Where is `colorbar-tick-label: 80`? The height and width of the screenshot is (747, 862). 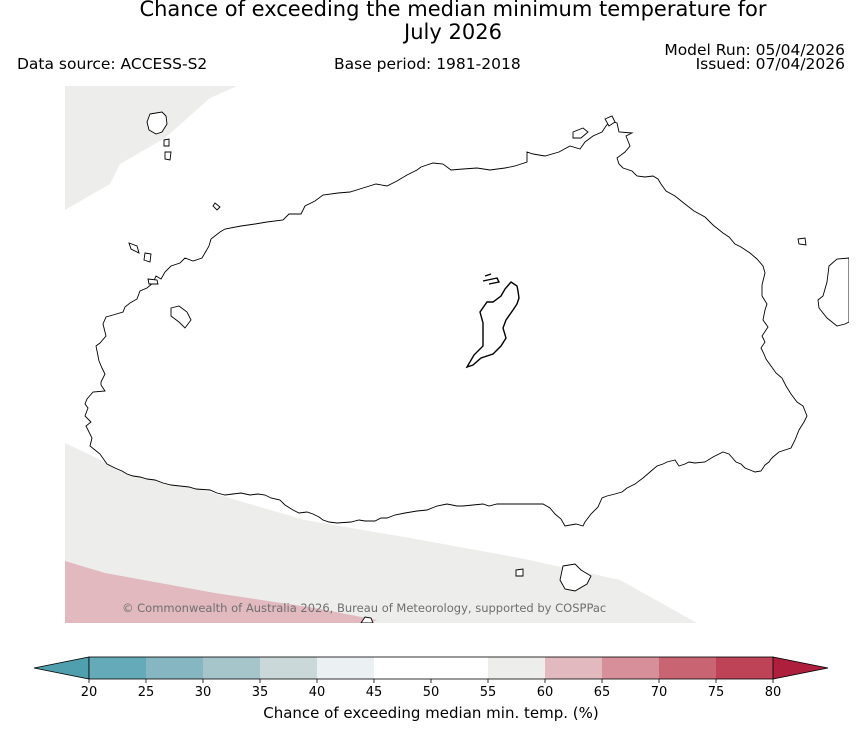 colorbar-tick-label: 80 is located at coordinates (773, 692).